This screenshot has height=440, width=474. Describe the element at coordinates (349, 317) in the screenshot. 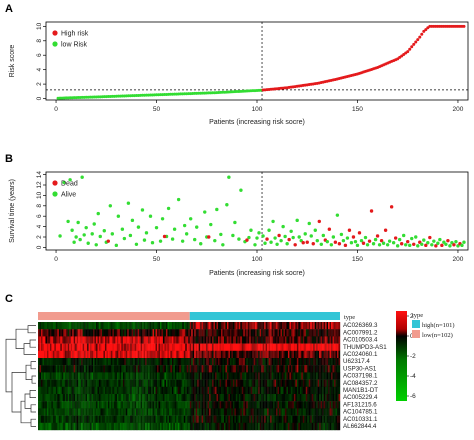

I see `annotation-row-label: type` at that location.